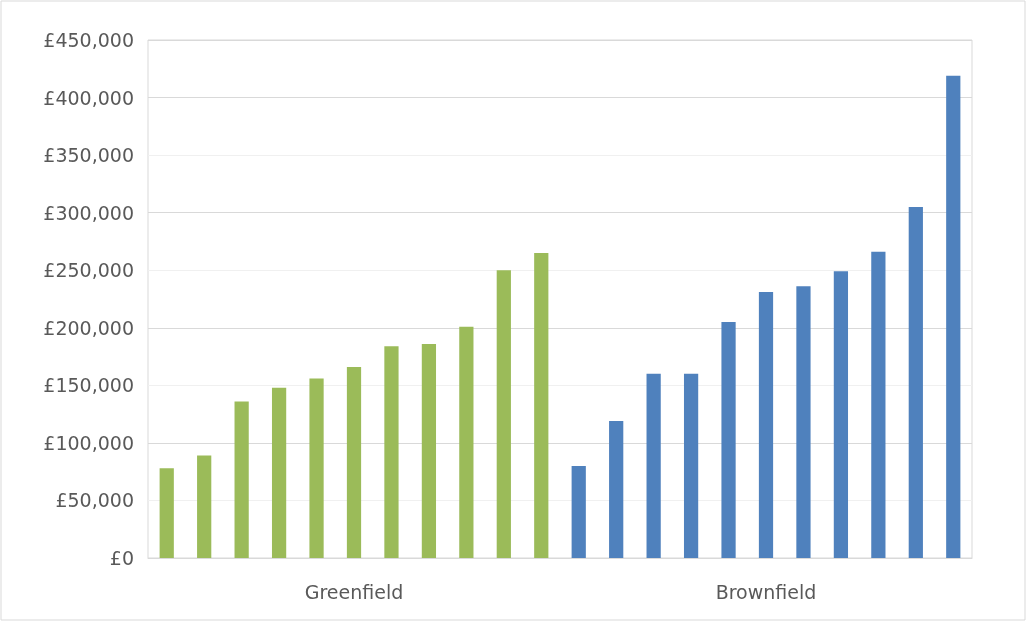 This screenshot has width=1028, height=623. What do you see at coordinates (121, 558) in the screenshot?
I see `y-tick-label: £0` at bounding box center [121, 558].